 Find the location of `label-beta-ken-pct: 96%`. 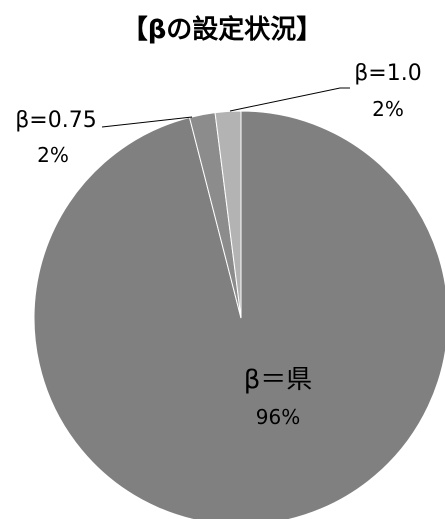

label-beta-ken-pct: 96% is located at coordinates (278, 417).